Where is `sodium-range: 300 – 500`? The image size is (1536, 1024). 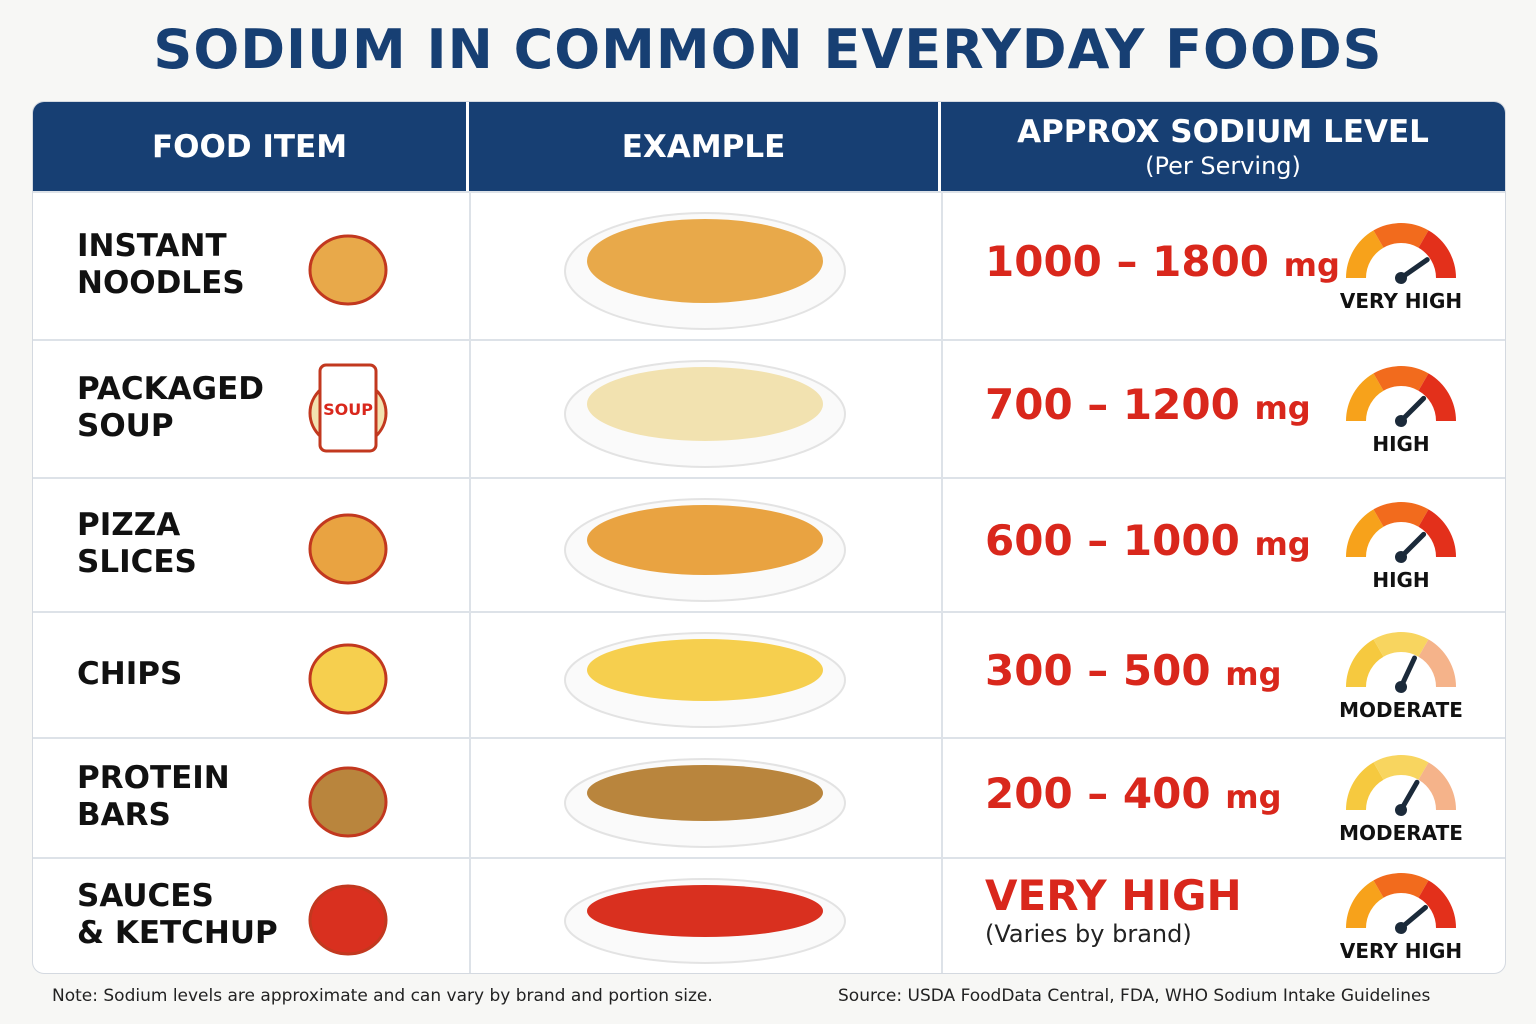 sodium-range: 300 – 500 is located at coordinates (1098, 670).